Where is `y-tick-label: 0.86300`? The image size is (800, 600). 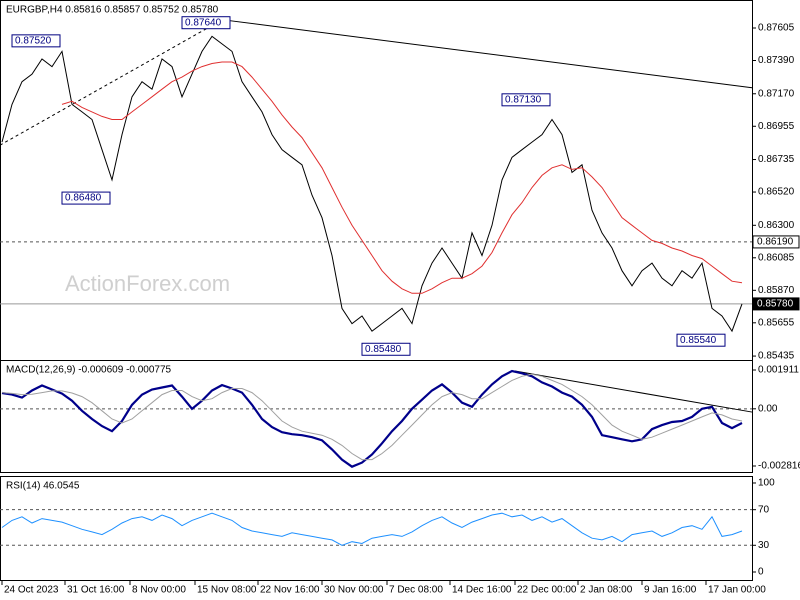 y-tick-label: 0.86300 is located at coordinates (776, 225).